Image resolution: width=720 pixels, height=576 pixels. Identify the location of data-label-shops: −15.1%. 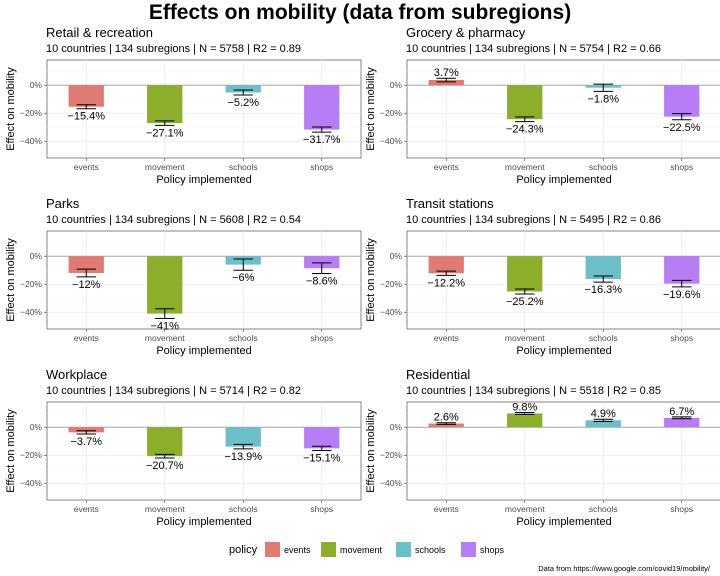
(322, 458).